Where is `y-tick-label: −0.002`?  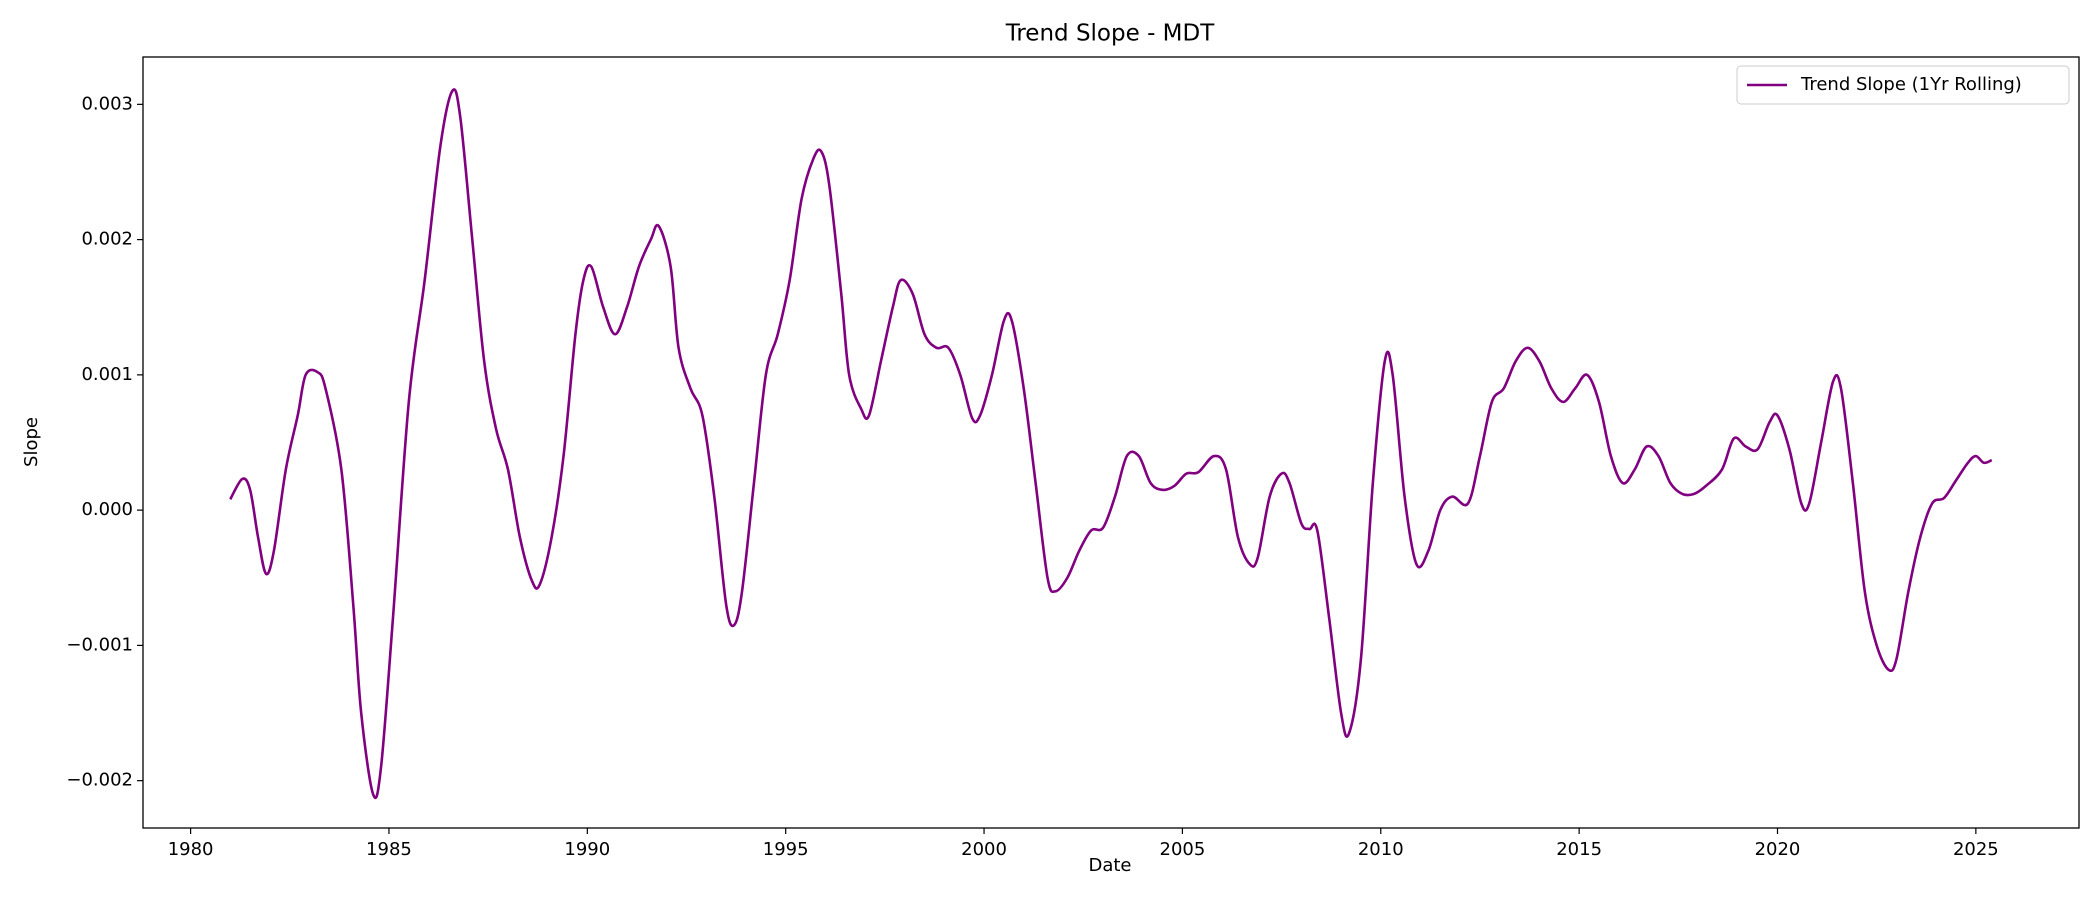
y-tick-label: −0.002 is located at coordinates (99, 780).